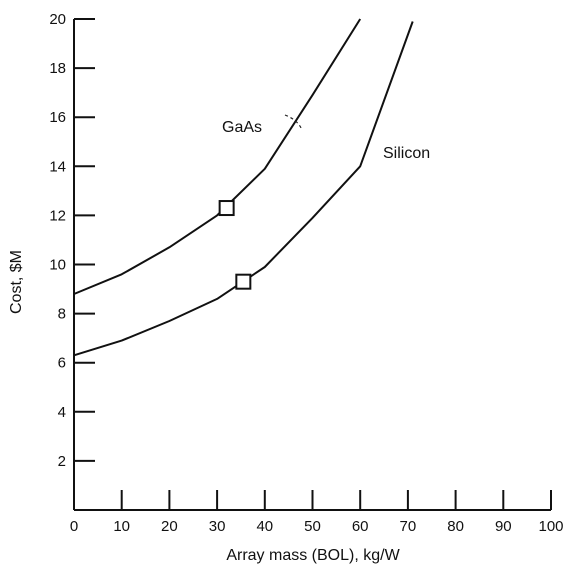 This screenshot has height=568, width=566. Describe the element at coordinates (74, 526) in the screenshot. I see `x-tick-label: 0` at that location.